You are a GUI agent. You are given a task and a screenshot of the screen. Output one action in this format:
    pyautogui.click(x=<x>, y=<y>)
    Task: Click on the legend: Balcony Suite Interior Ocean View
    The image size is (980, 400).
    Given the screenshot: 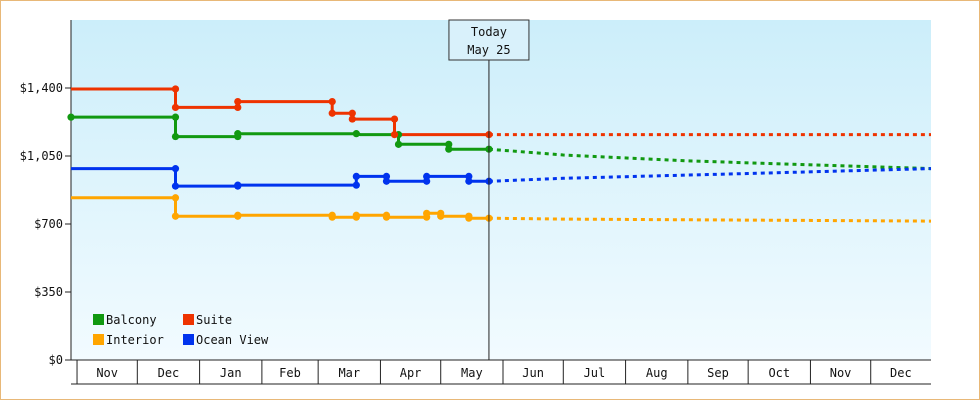 What is the action you would take?
    pyautogui.click(x=181, y=330)
    